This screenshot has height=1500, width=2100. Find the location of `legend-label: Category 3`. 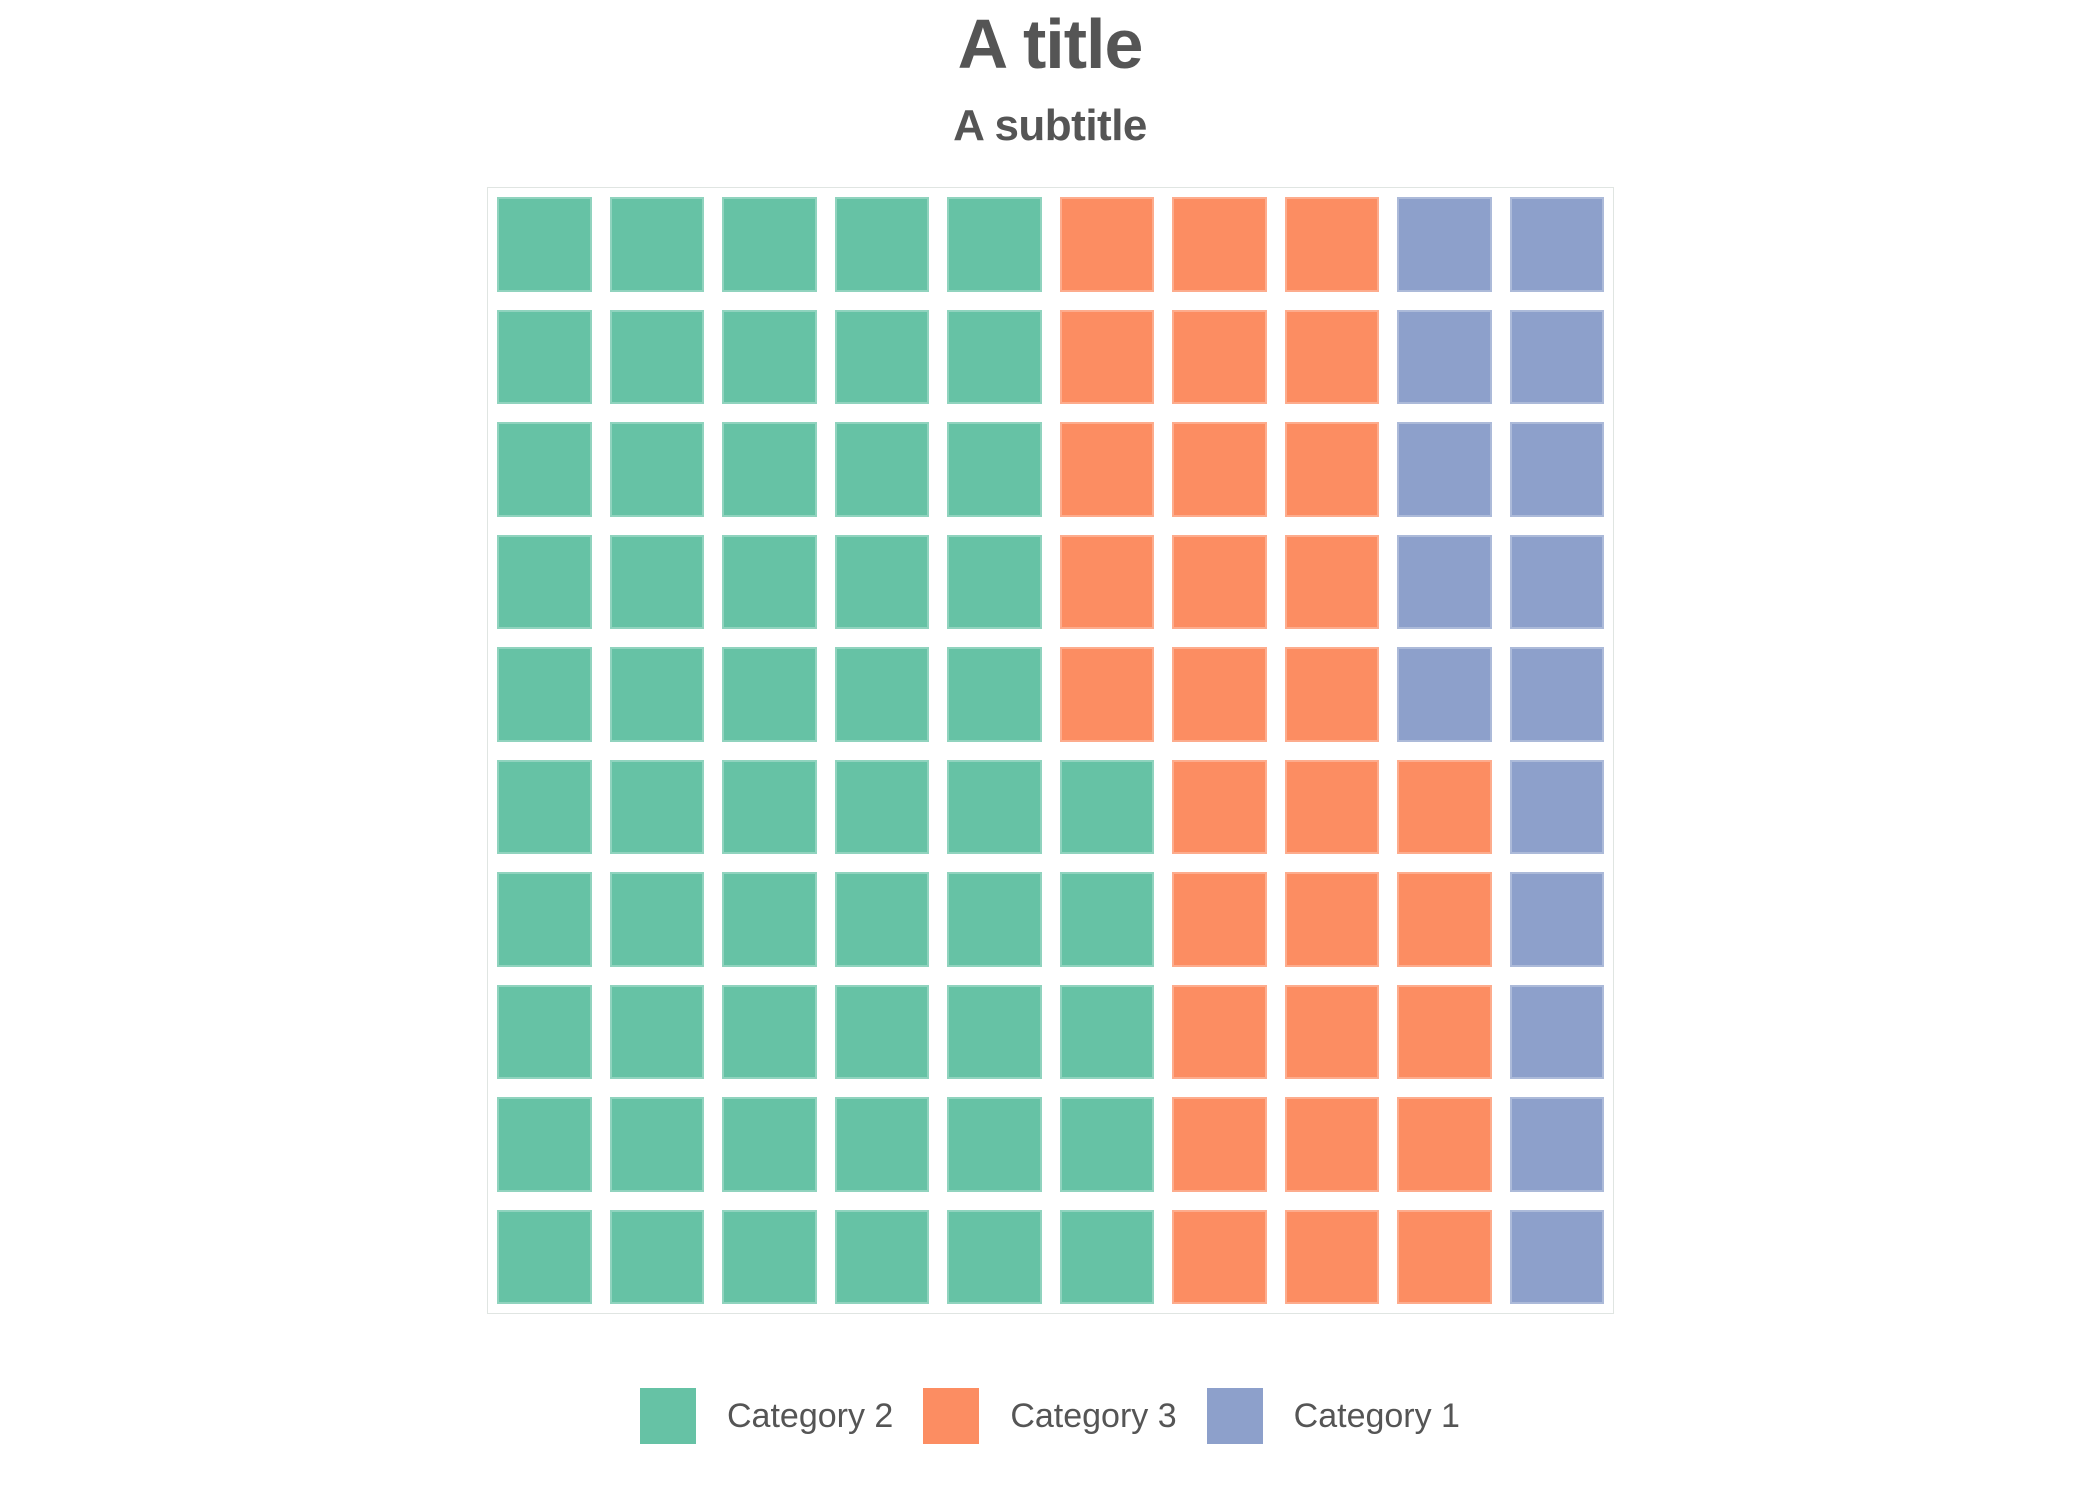

legend-label: Category 3 is located at coordinates (1093, 1416).